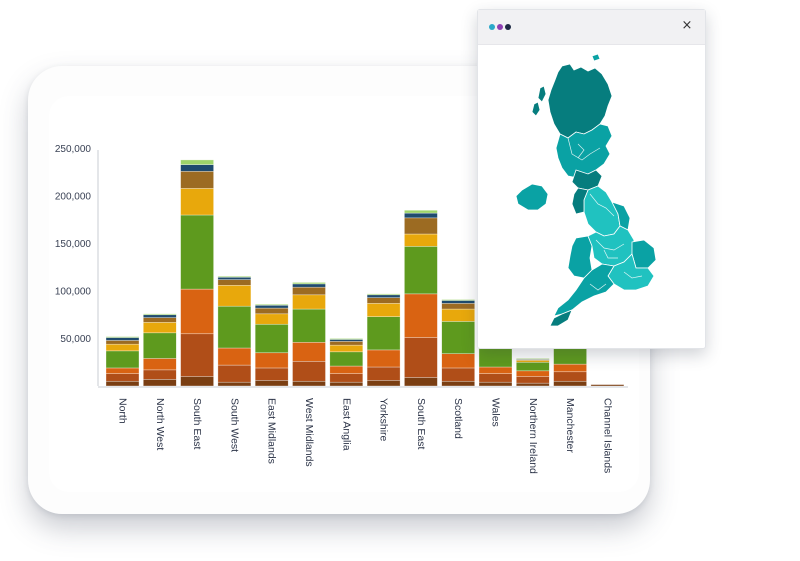 The width and height of the screenshot is (800, 561). What do you see at coordinates (596, 57) in the screenshot?
I see `map-region-orkney` at bounding box center [596, 57].